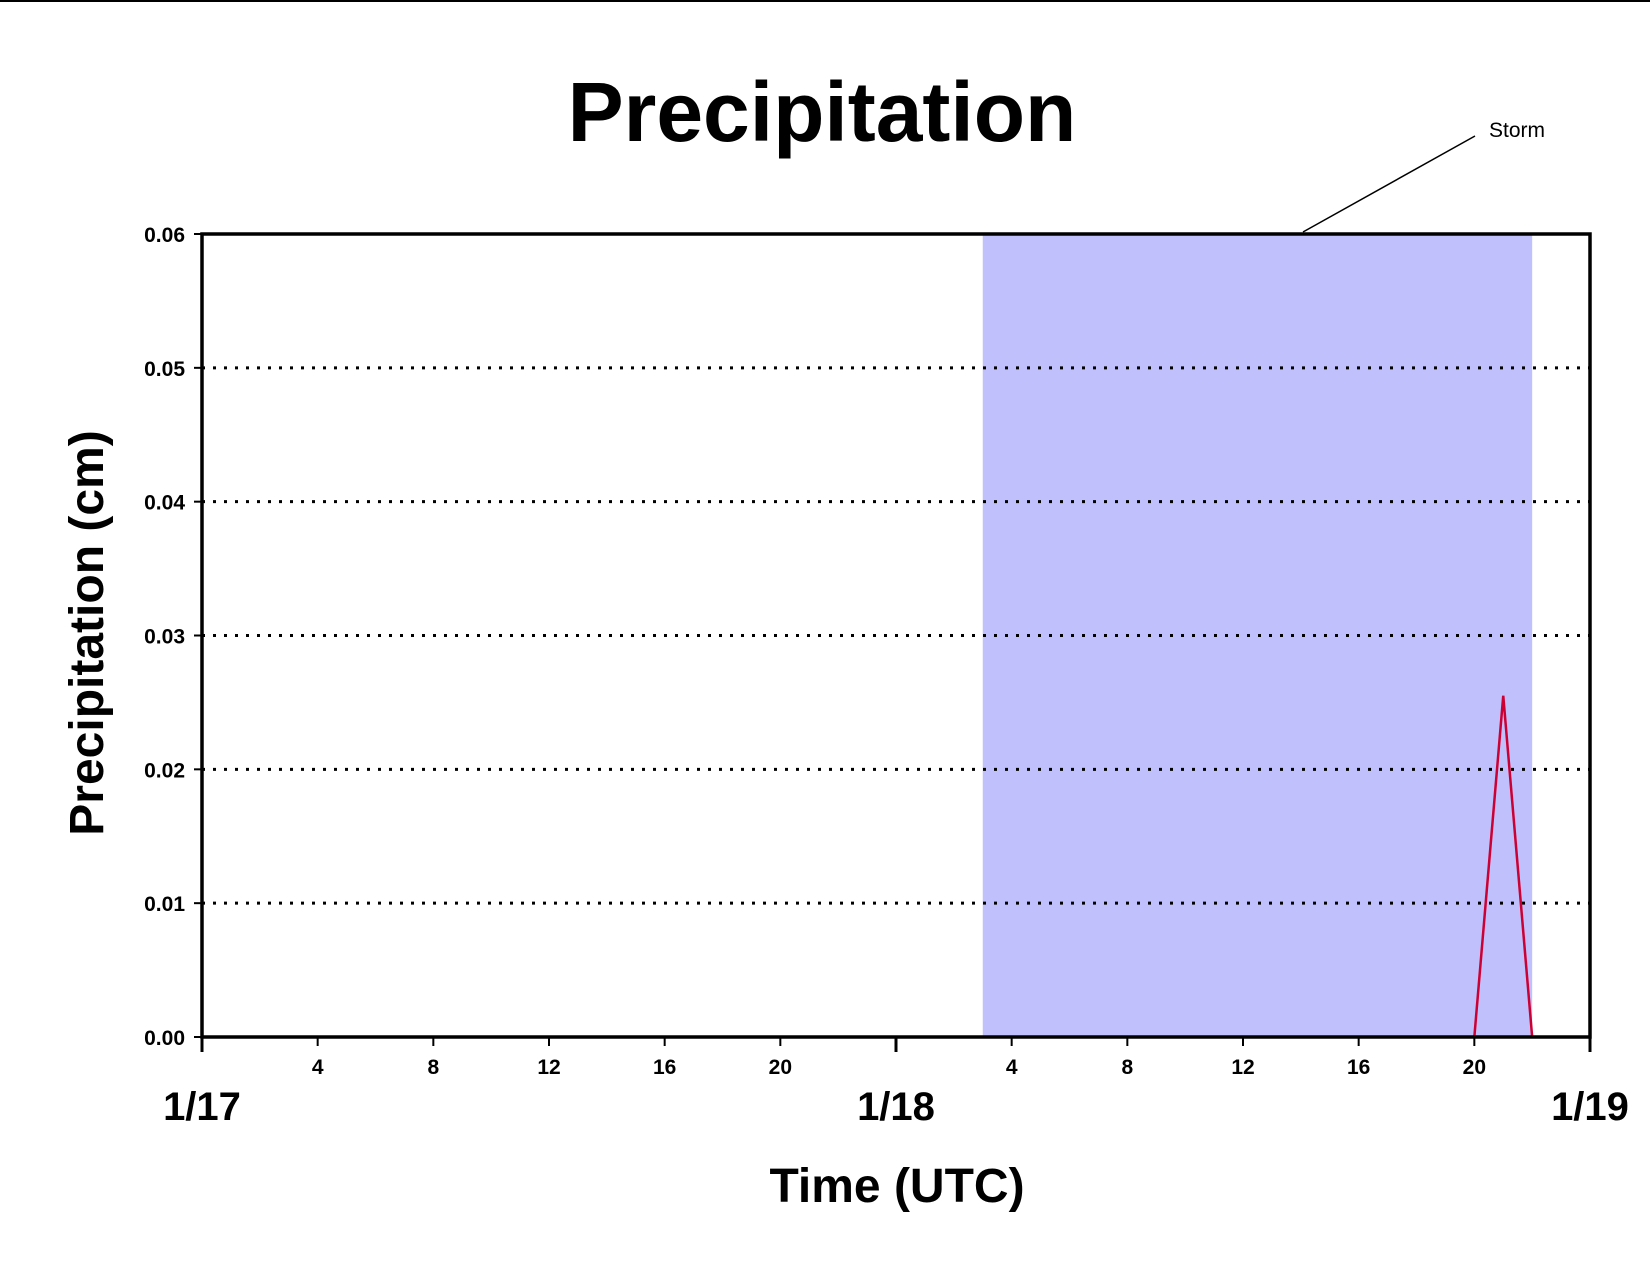 The width and height of the screenshot is (1650, 1275). Describe the element at coordinates (164, 235) in the screenshot. I see `y-tick-label: 0.06` at that location.